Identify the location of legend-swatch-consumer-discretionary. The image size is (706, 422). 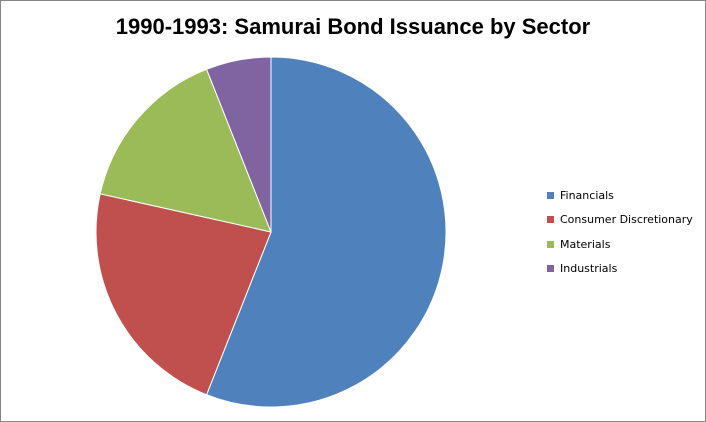
(550, 219).